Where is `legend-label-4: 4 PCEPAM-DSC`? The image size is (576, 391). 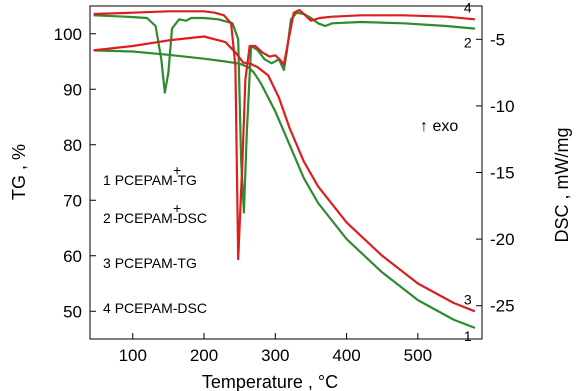
legend-label-4: 4 PCEPAM-DSC is located at coordinates (155, 308).